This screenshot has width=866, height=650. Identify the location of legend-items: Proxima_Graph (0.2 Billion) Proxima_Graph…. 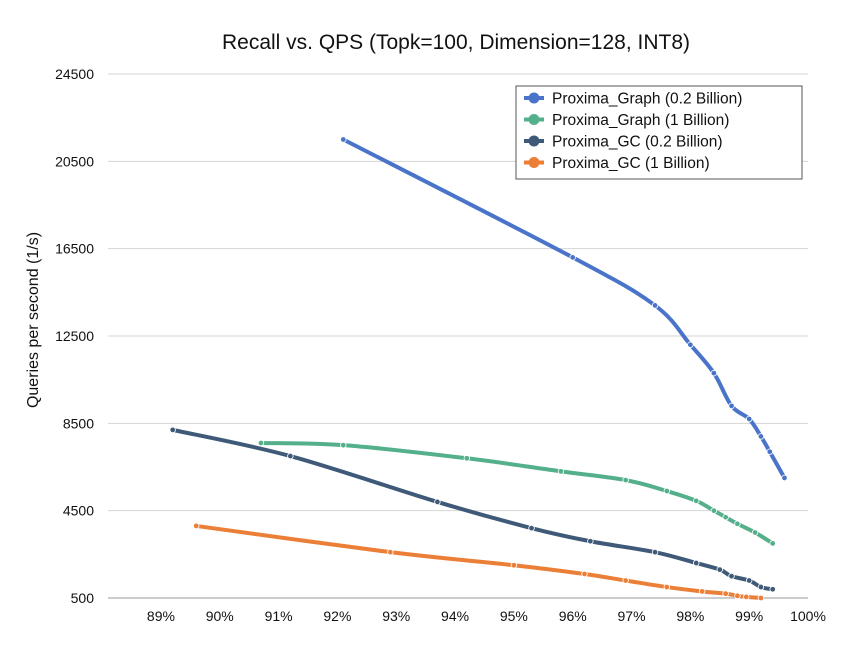
(633, 131).